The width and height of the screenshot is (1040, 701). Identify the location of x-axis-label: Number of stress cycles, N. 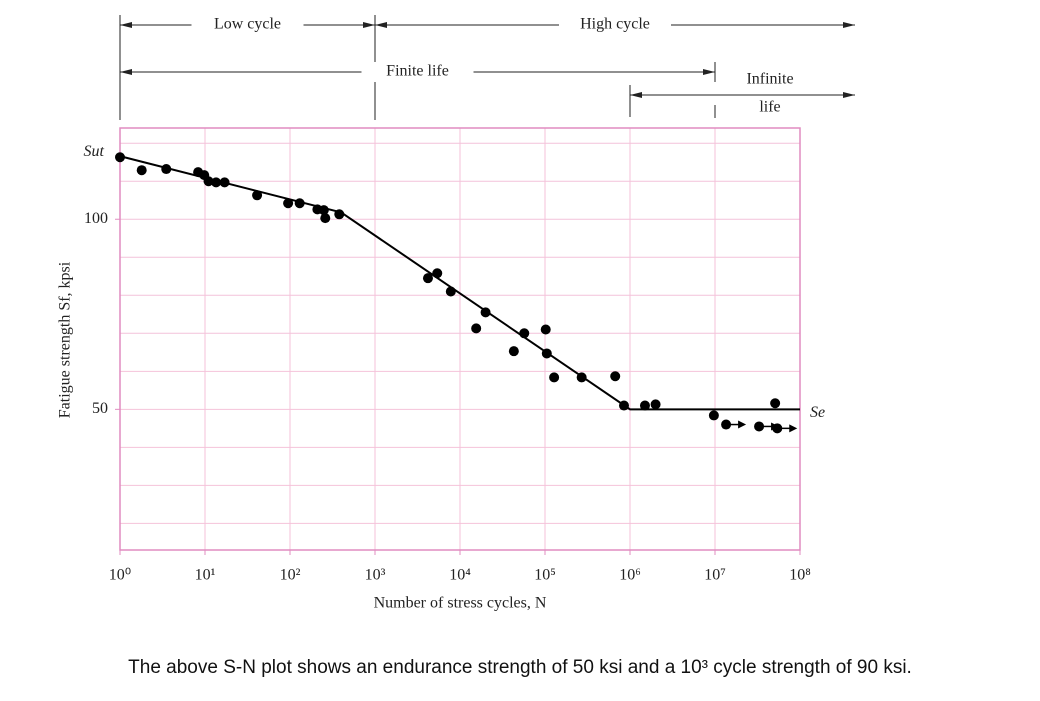
(460, 603).